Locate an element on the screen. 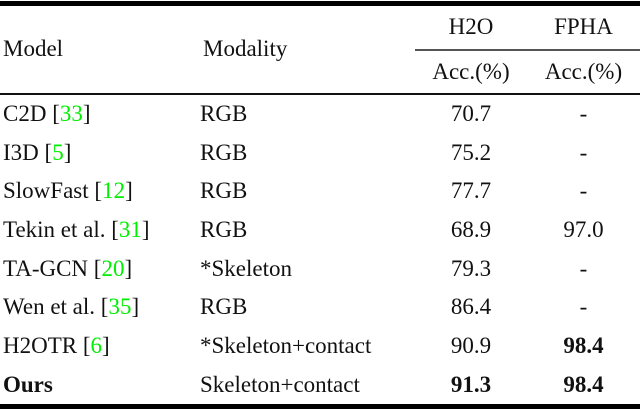  table-row: SlowFast [12] RGB 77.7 - is located at coordinates (320, 191).